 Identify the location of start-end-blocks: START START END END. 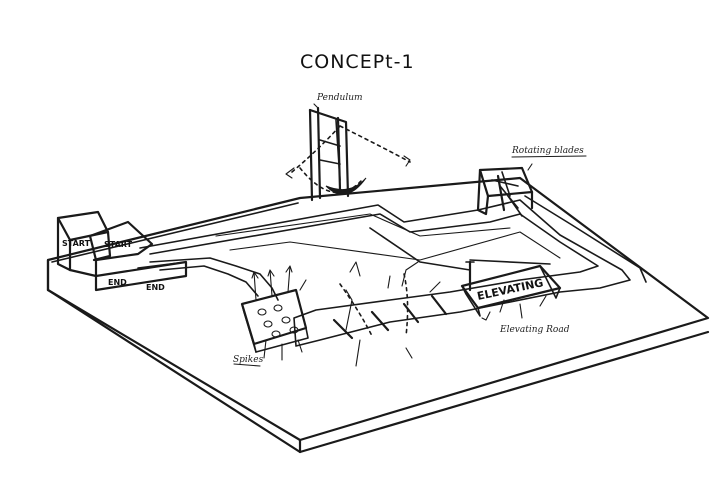
(122, 251).